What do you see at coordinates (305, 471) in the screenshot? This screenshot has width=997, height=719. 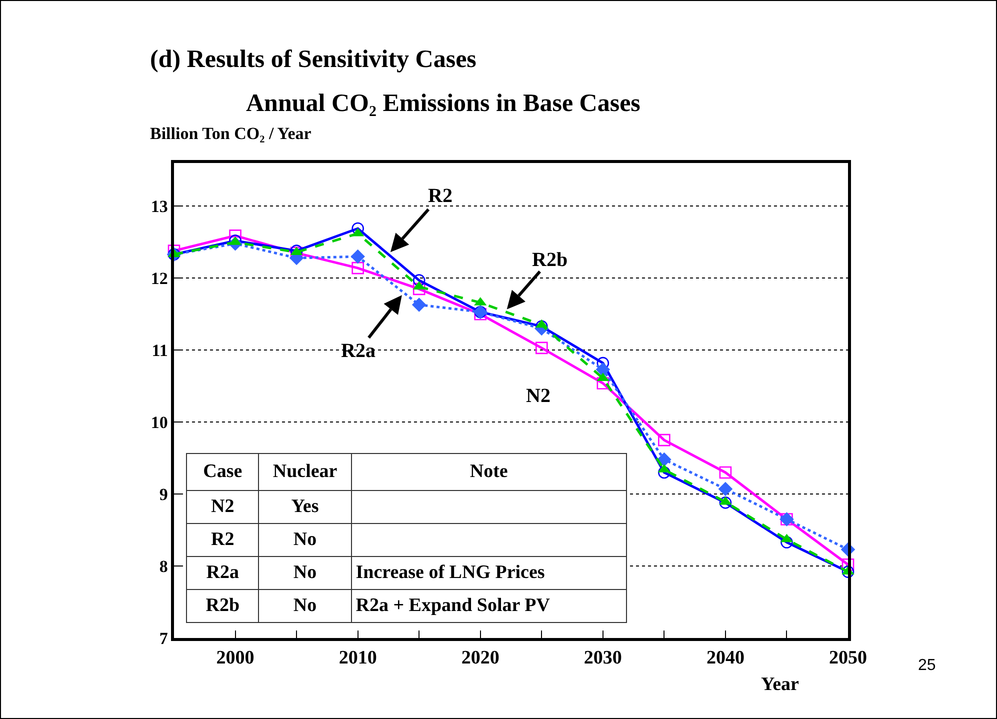 I see `annotation: Nuclear` at bounding box center [305, 471].